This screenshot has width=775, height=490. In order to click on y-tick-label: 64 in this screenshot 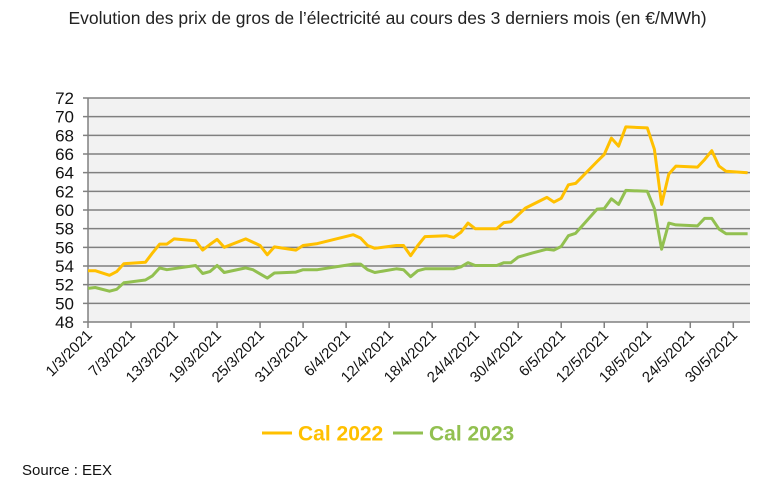, I will do `click(64, 173)`.